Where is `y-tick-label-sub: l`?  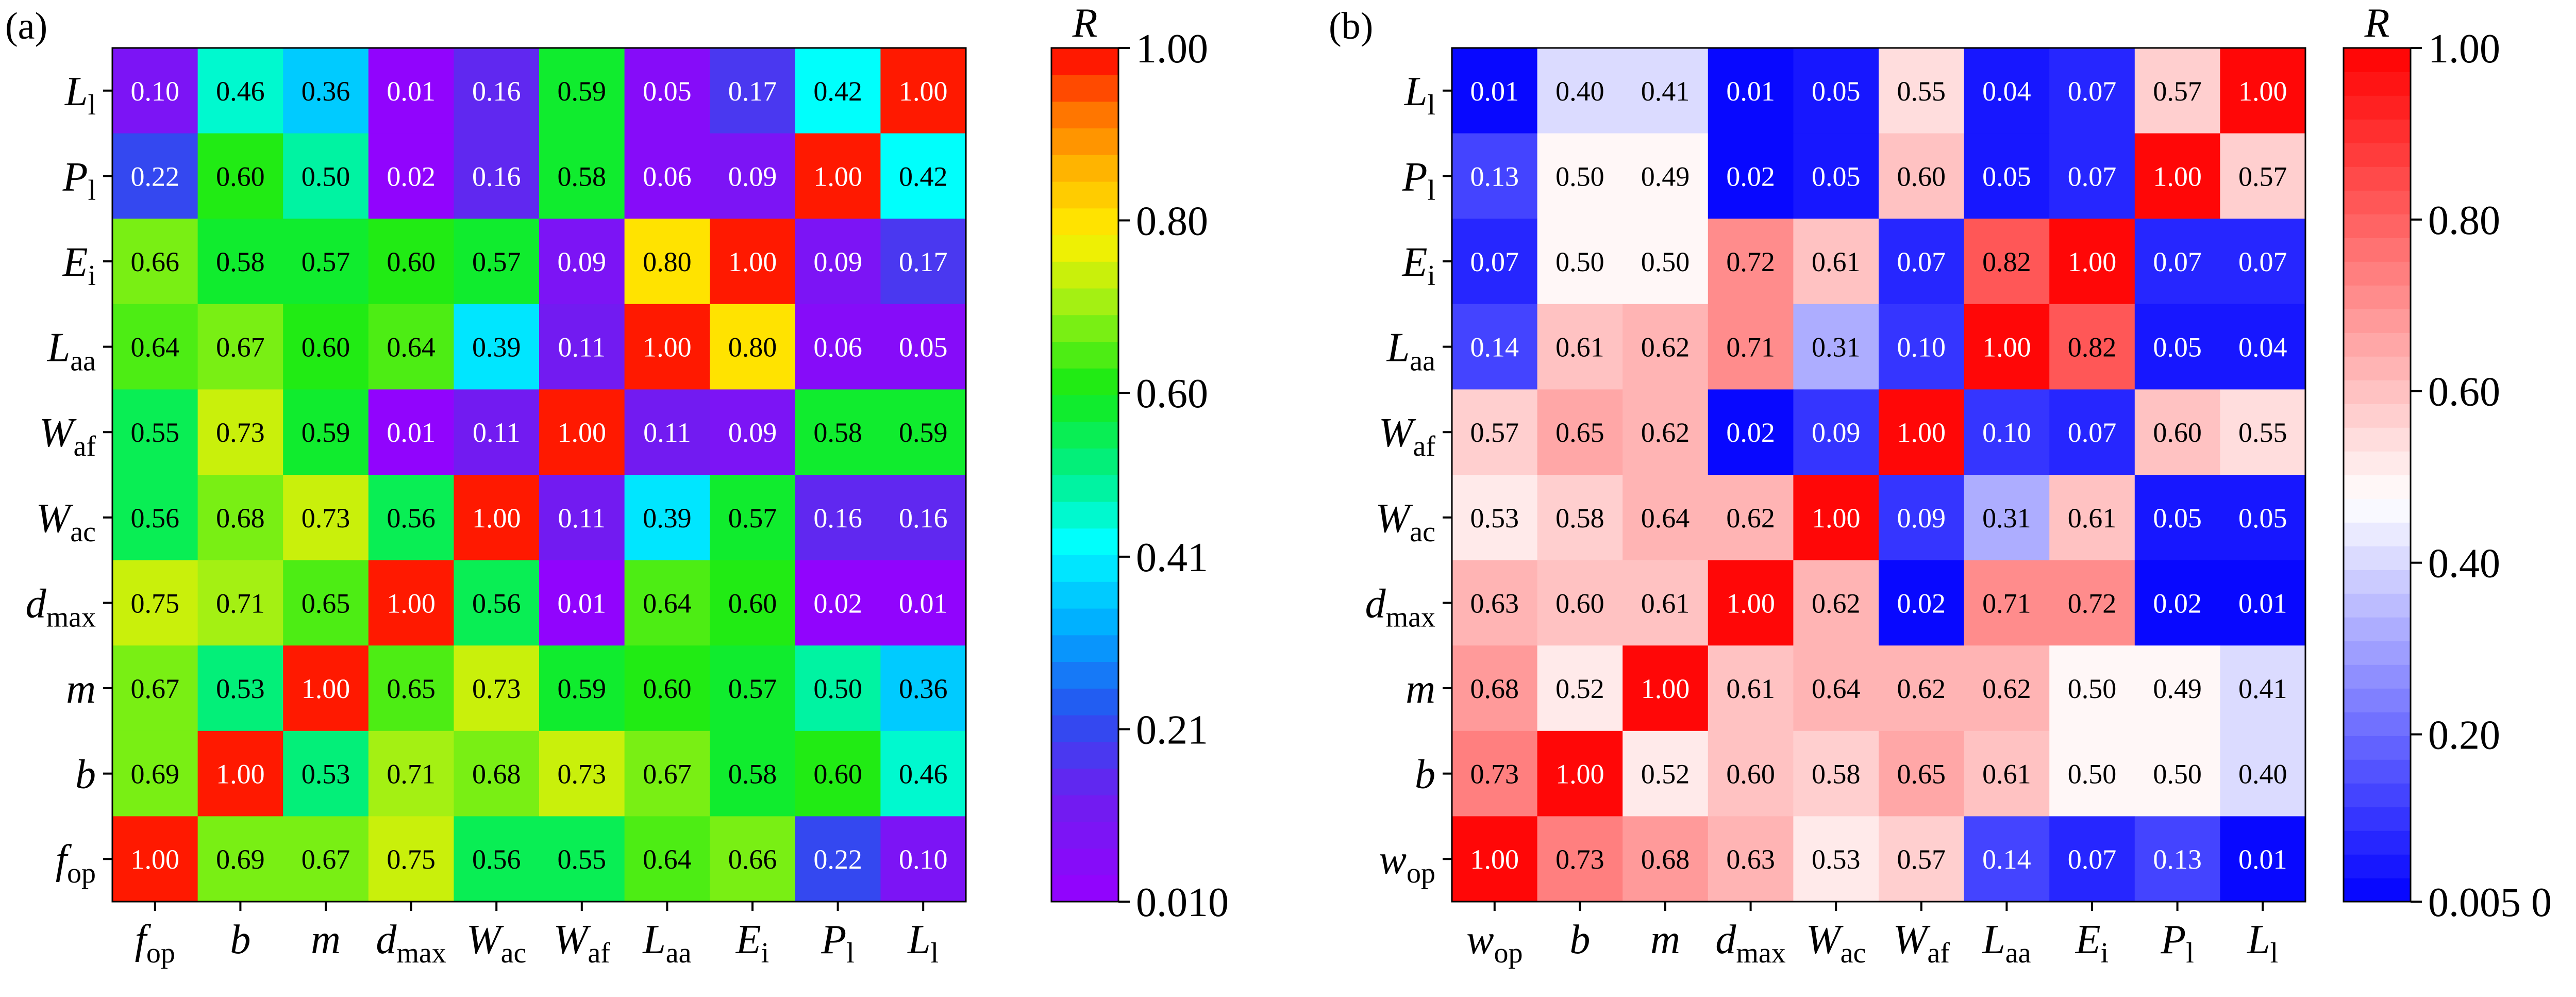
y-tick-label-sub: l is located at coordinates (1431, 105).